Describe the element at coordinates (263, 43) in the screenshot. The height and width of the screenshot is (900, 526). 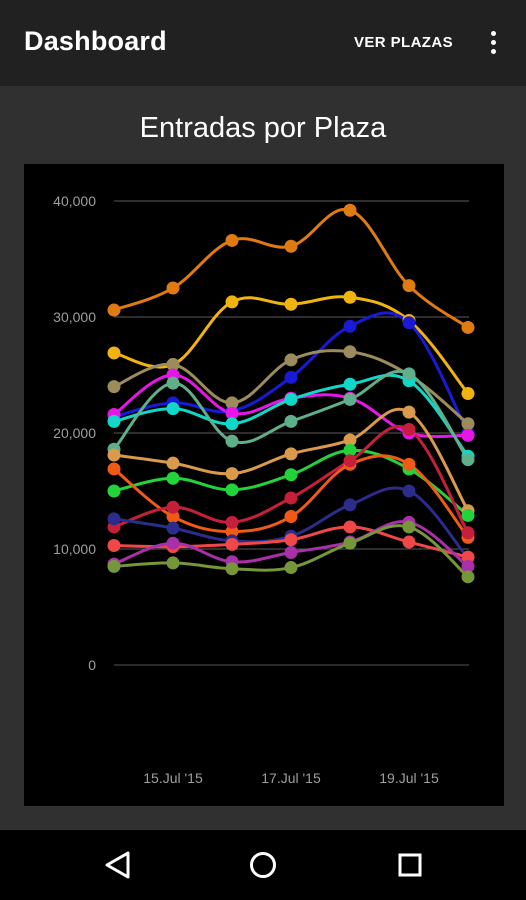
I see `app-bar: Dashboard VER PLAZAS` at that location.